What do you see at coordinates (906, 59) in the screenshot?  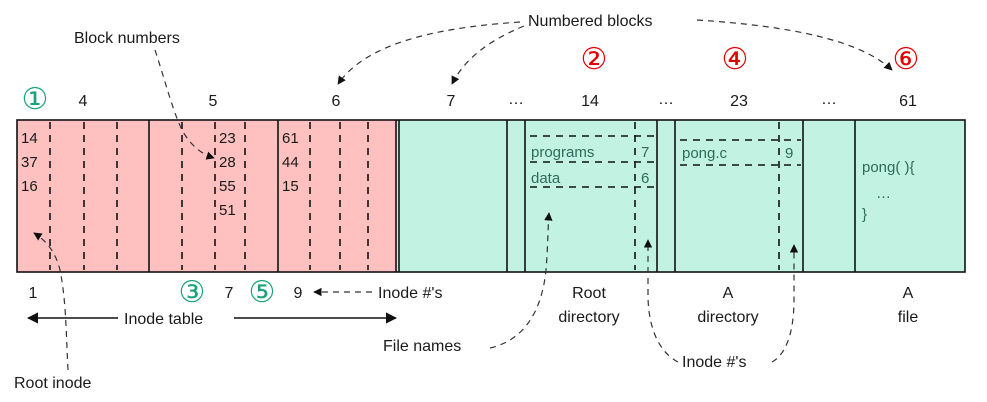 I see `step-6-marker: ⑥` at bounding box center [906, 59].